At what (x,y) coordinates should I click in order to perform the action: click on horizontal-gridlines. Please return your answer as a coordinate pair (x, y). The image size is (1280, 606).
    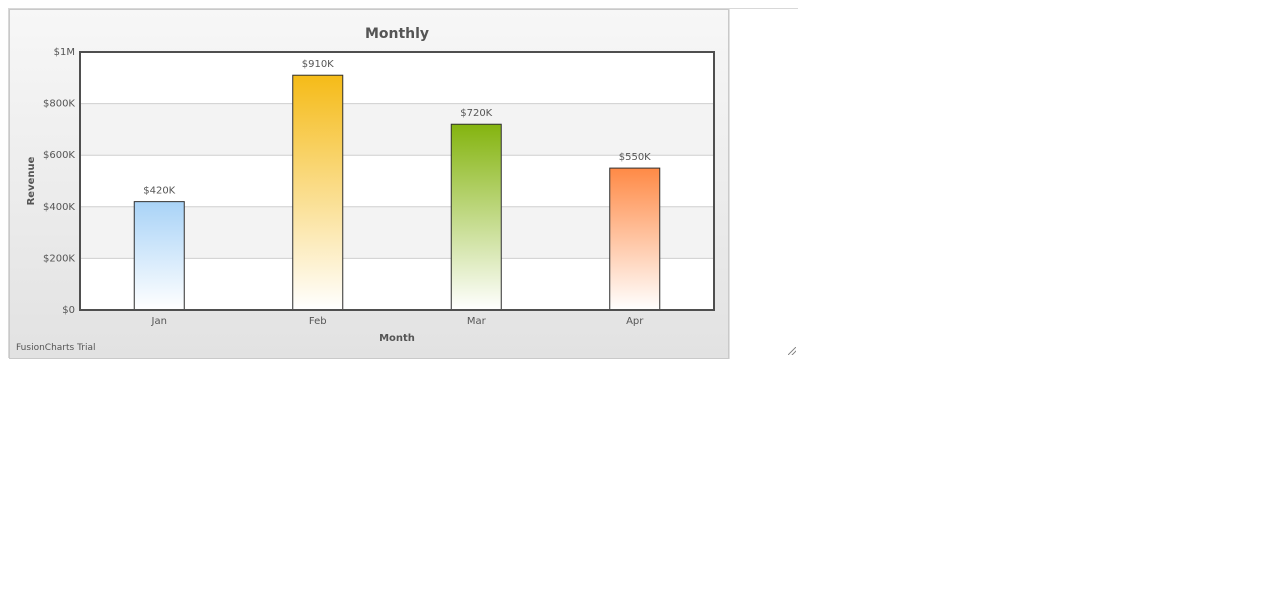
    Looking at the image, I should click on (397, 181).